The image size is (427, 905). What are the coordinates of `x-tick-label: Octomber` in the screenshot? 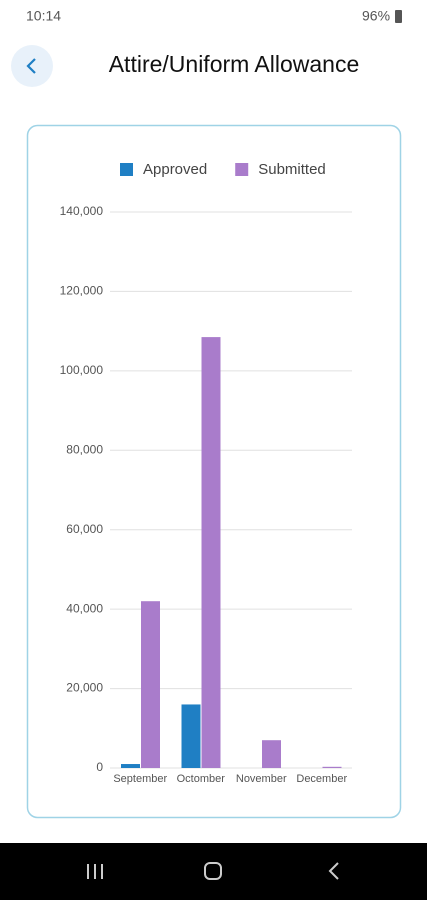 It's located at (201, 779).